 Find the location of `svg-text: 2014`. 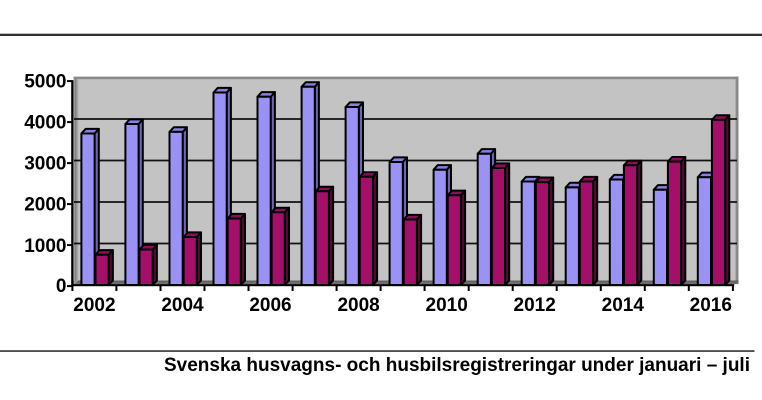

svg-text: 2014 is located at coordinates (623, 305).